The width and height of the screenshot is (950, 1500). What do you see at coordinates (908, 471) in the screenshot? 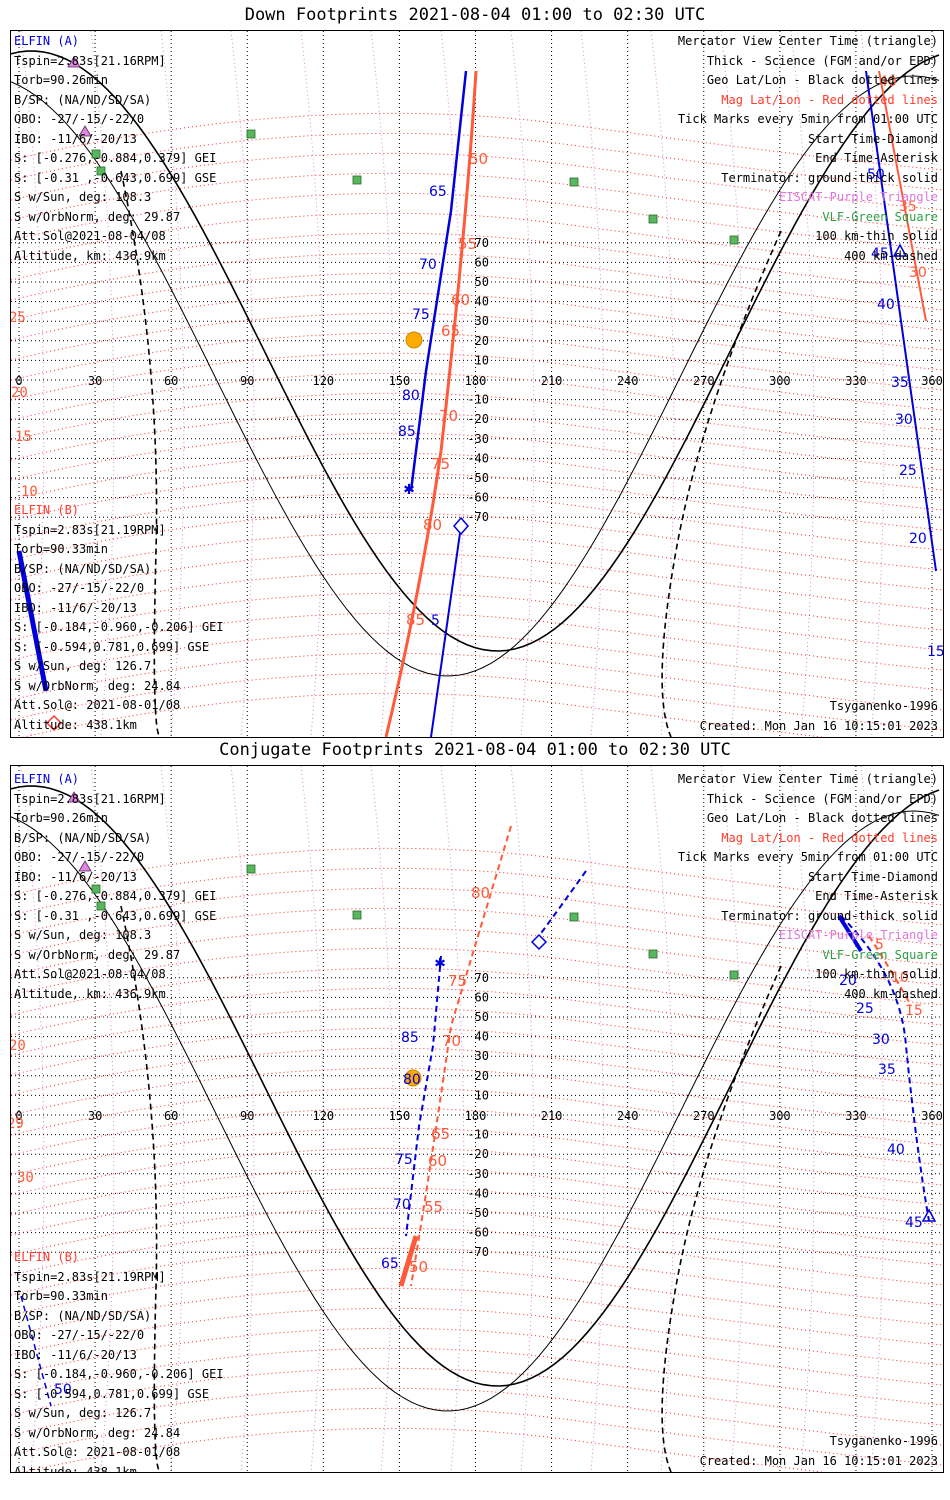
I see `elfin-b-tick-label: 25` at bounding box center [908, 471].